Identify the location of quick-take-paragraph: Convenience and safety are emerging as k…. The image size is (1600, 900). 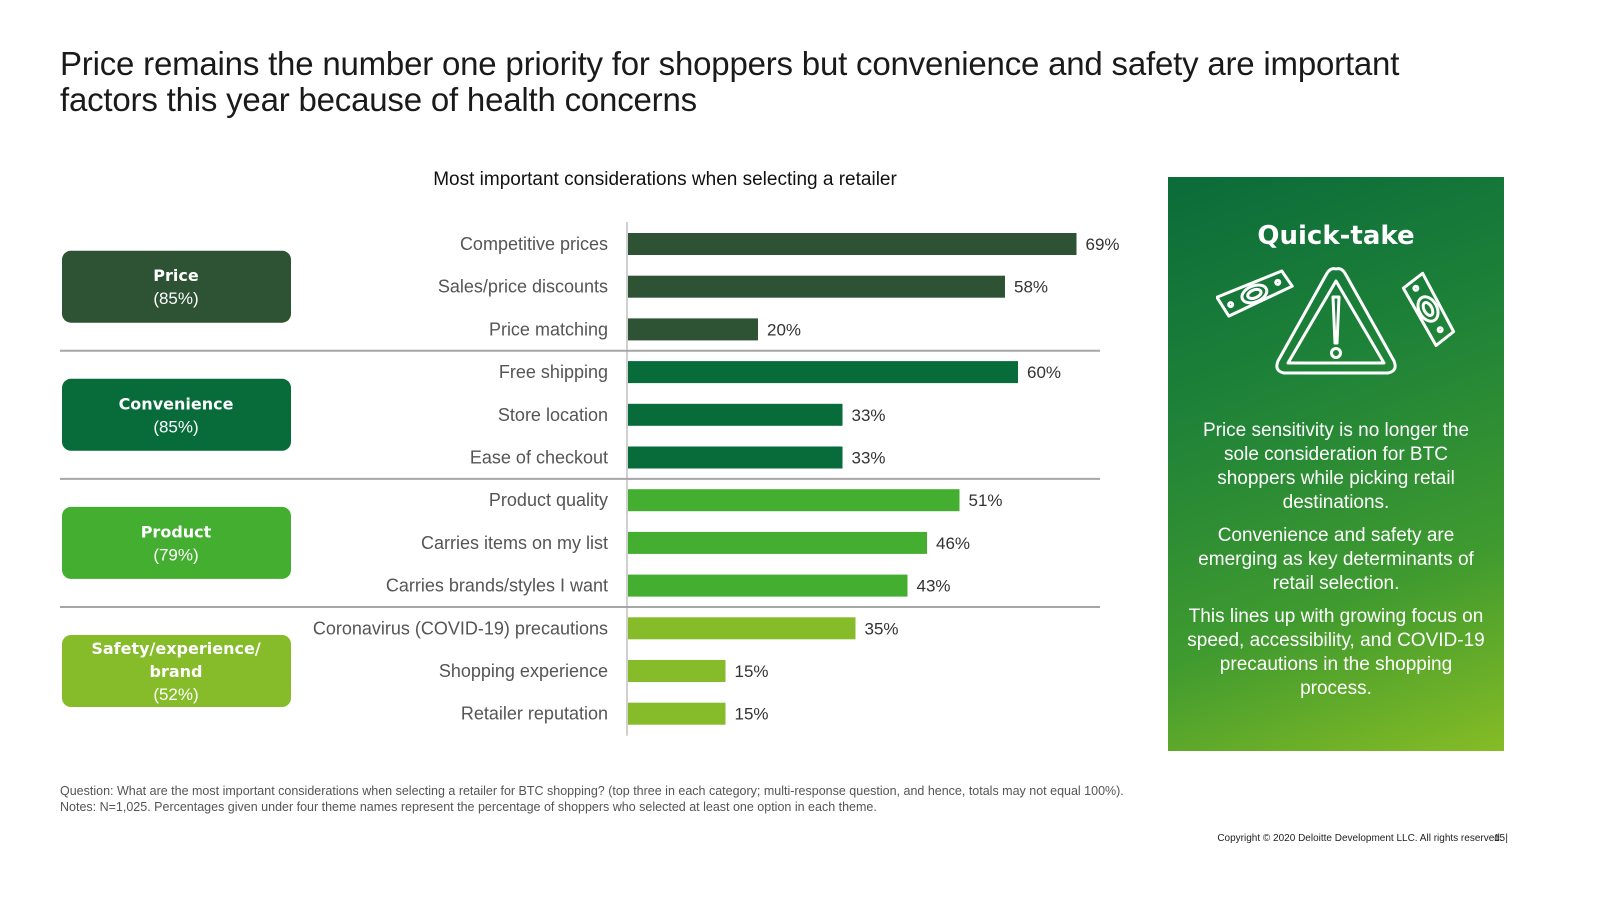
(1336, 559).